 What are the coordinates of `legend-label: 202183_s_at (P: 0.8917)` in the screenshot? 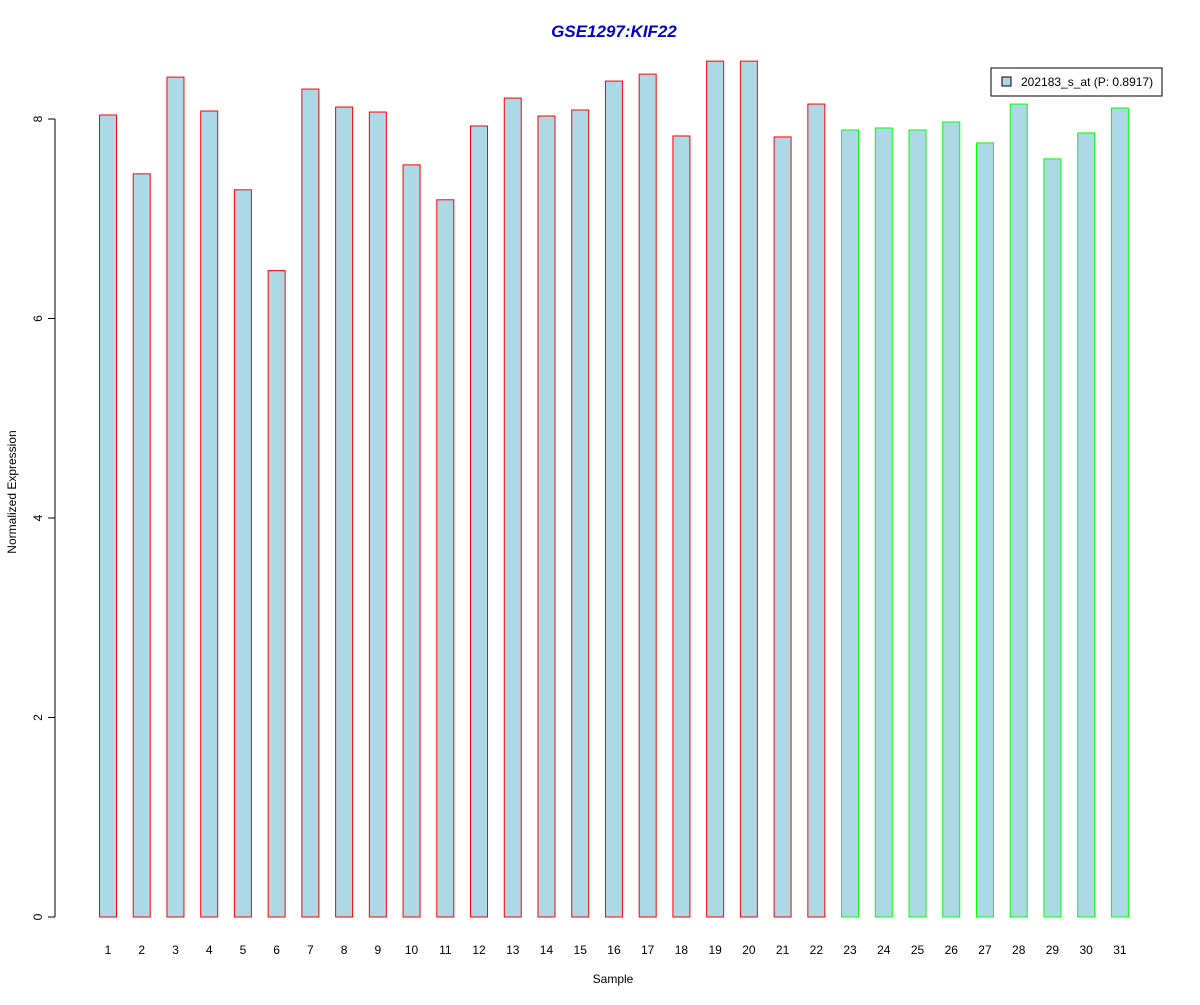 It's located at (1087, 82).